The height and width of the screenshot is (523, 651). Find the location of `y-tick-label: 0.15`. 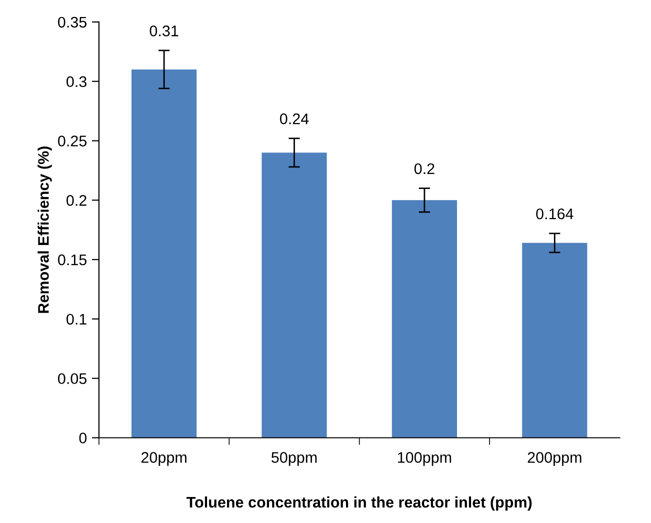

y-tick-label: 0.15 is located at coordinates (72, 260).